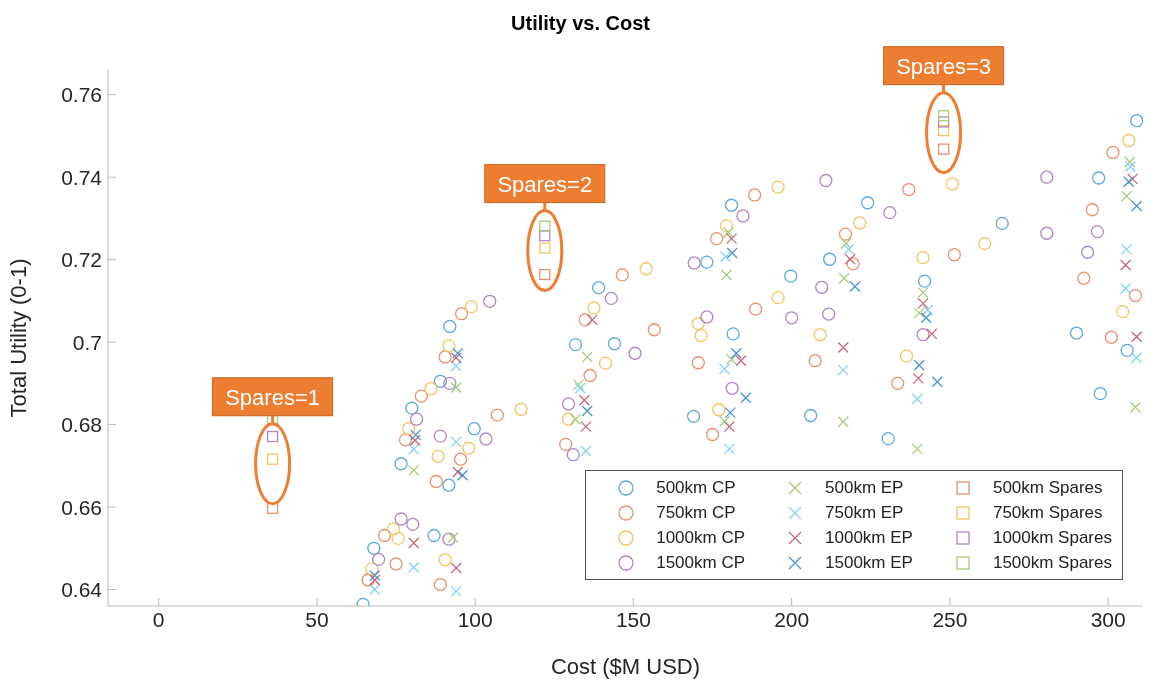  What do you see at coordinates (943, 66) in the screenshot?
I see `annotation: Spares=3` at bounding box center [943, 66].